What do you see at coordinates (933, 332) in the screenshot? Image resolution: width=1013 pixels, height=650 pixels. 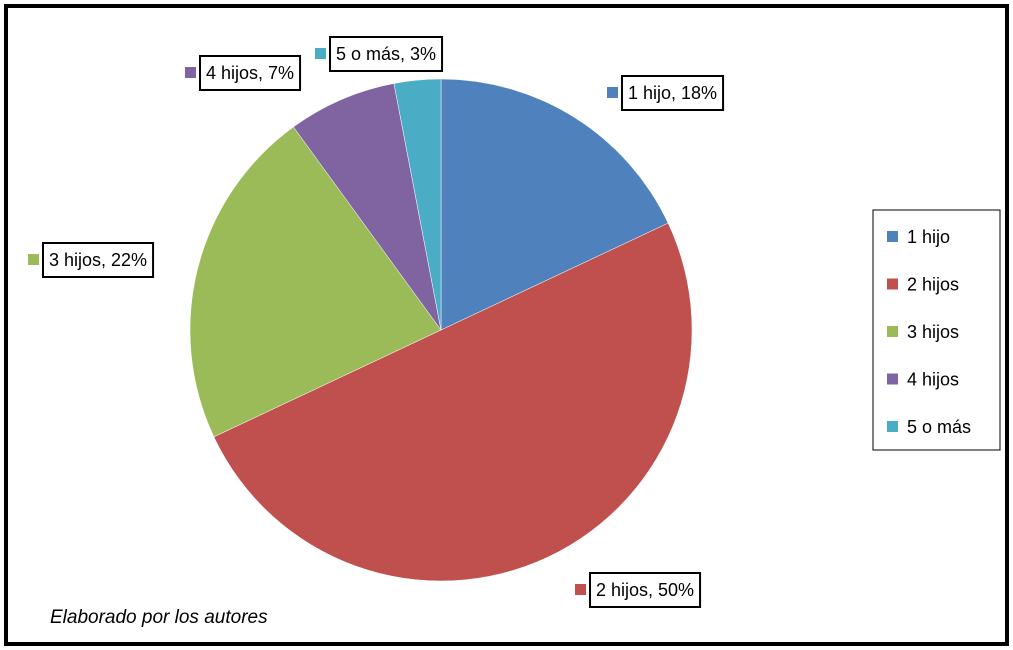 I see `legend-label: 3 hijos` at bounding box center [933, 332].